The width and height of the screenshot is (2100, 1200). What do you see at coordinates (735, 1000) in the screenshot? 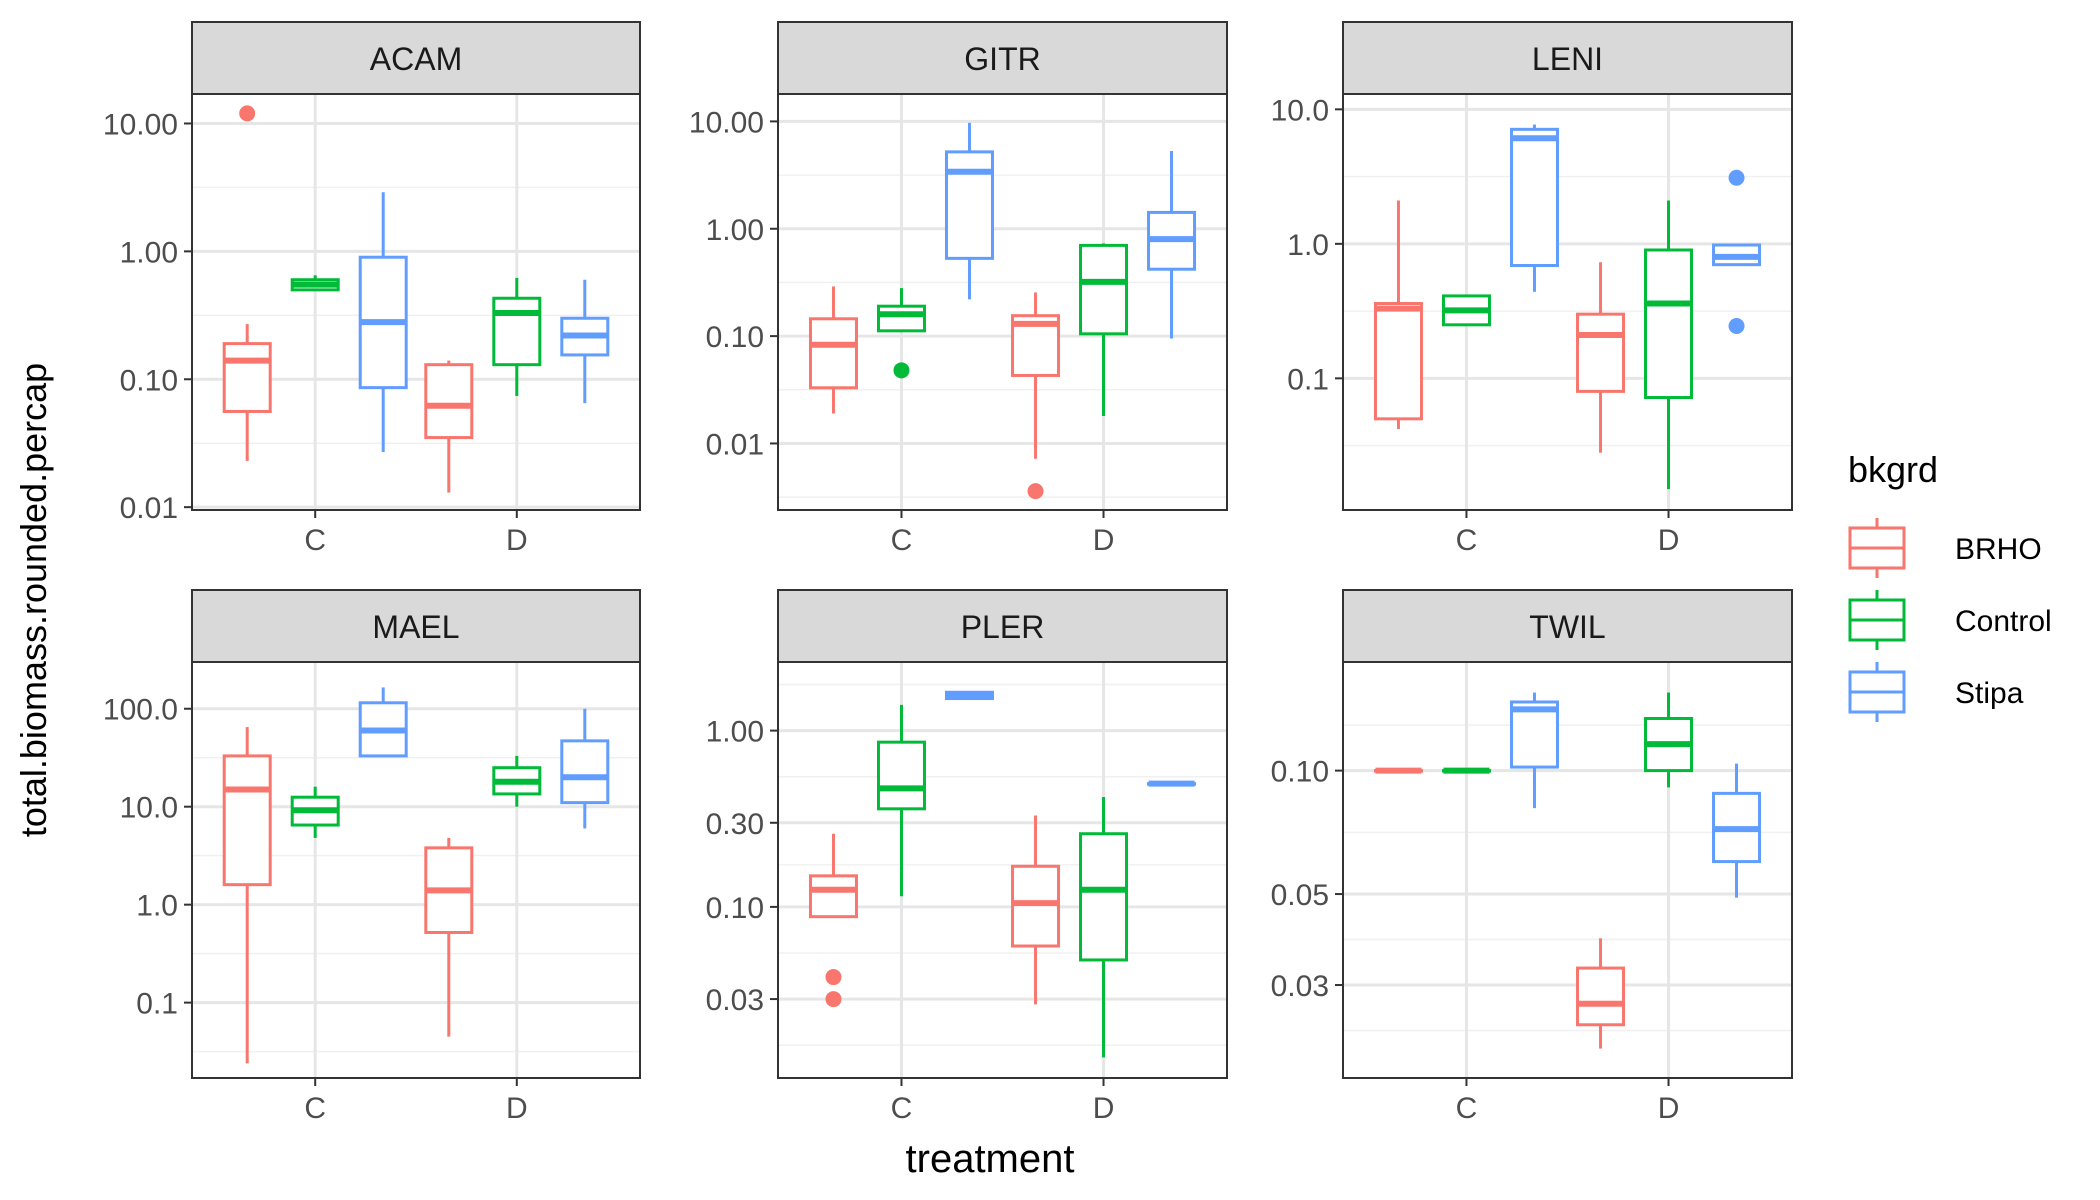
I see `y-tick-label: 0.03` at bounding box center [735, 1000].